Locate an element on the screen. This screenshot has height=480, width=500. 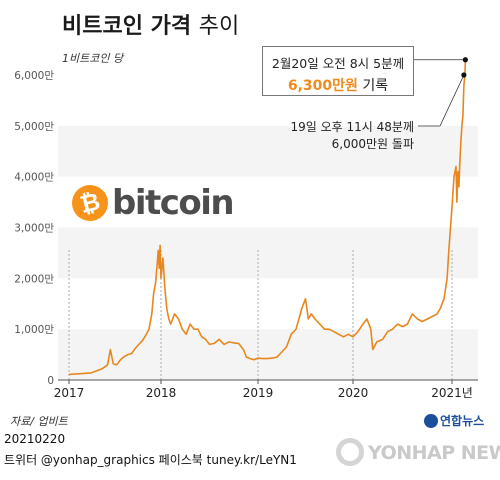
peak-value: 6,300만원 is located at coordinates (322, 86).